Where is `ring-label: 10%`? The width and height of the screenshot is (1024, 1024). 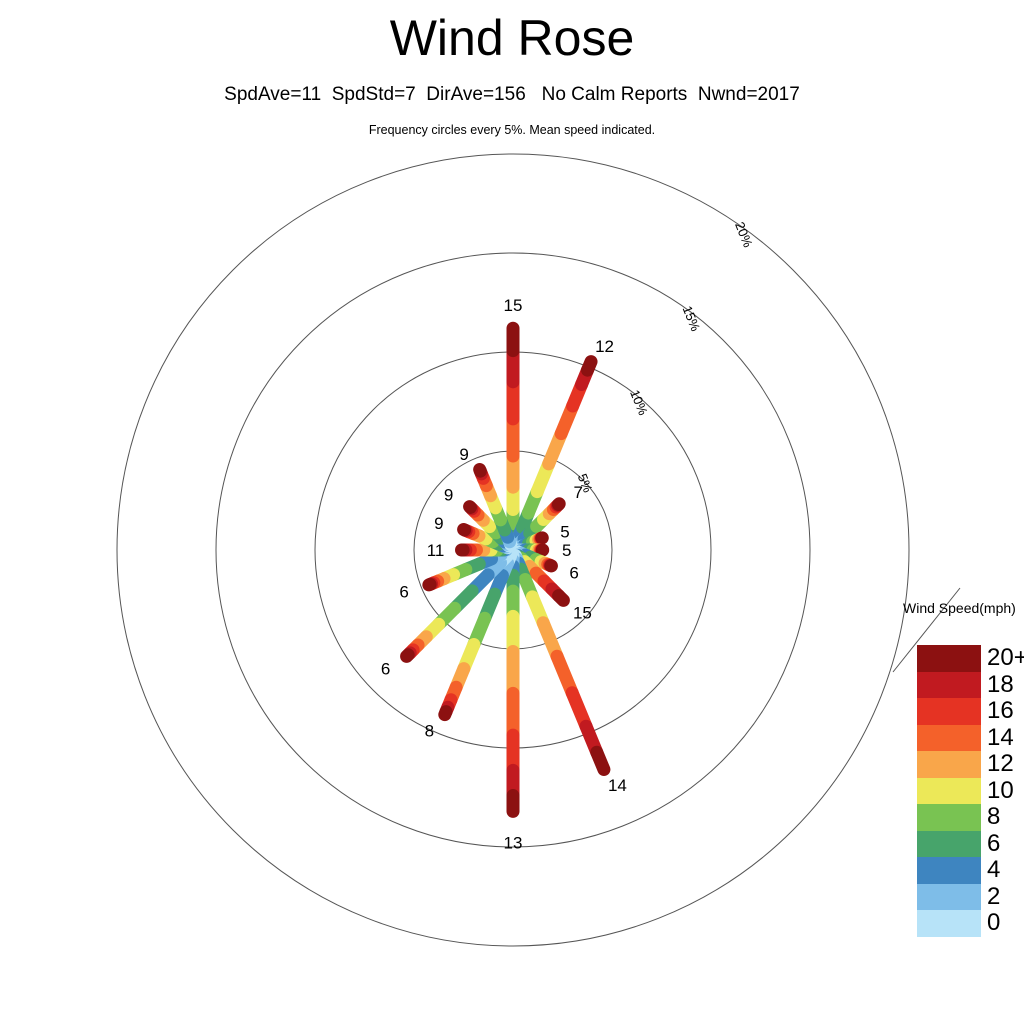 ring-label: 10% is located at coordinates (639, 403).